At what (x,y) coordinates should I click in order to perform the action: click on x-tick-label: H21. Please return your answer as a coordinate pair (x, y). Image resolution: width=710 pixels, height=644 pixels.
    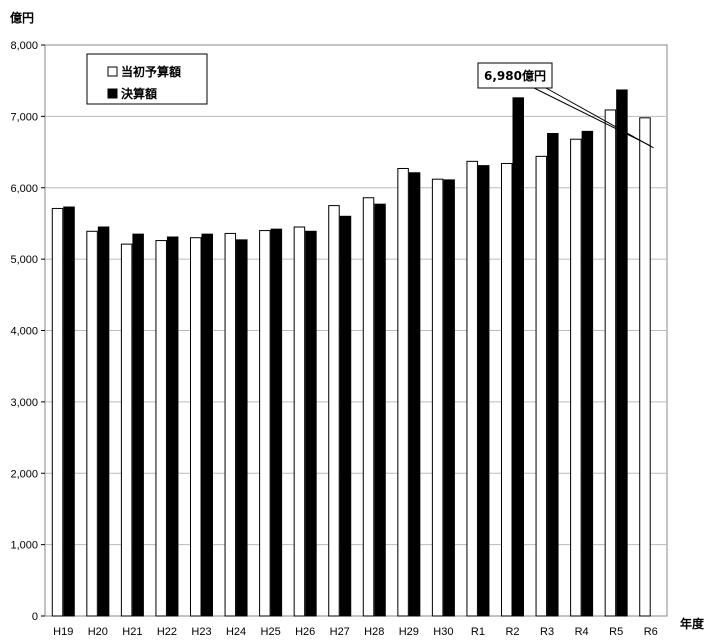
    Looking at the image, I should click on (132, 632).